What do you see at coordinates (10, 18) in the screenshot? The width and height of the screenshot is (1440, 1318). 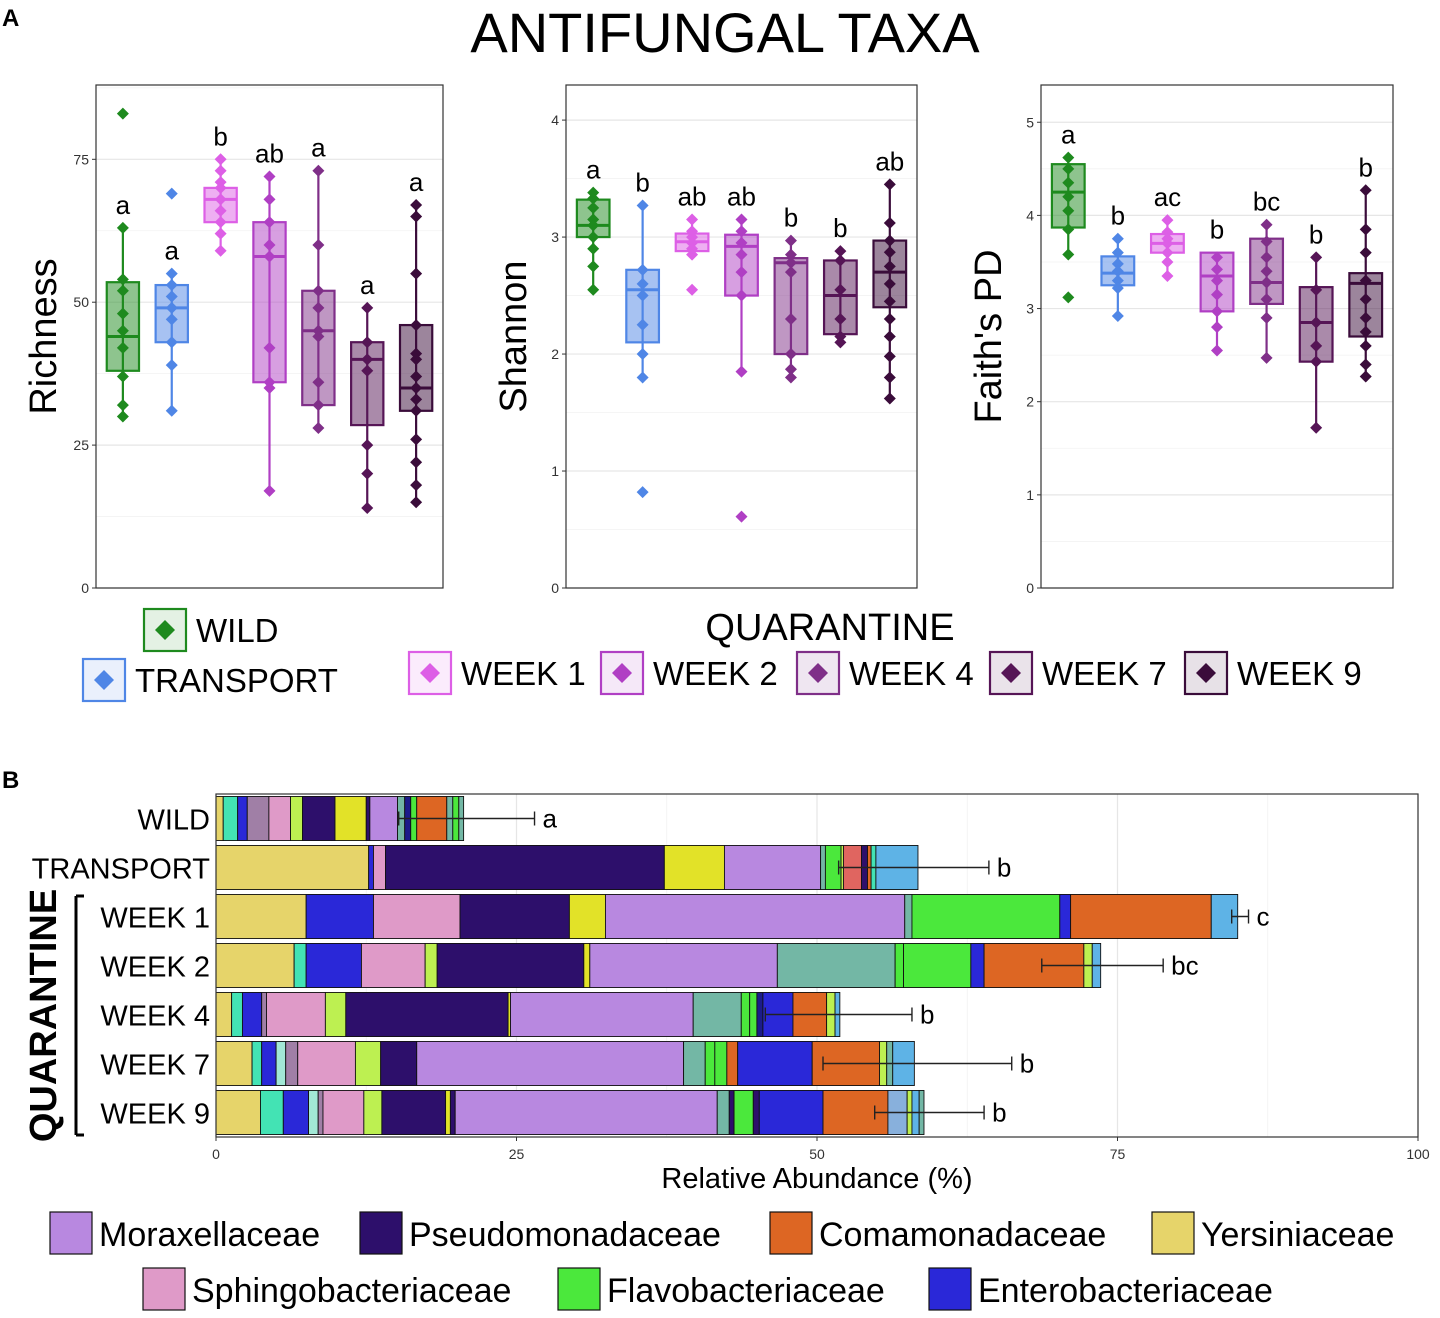 I see `panel-a-label: A` at bounding box center [10, 18].